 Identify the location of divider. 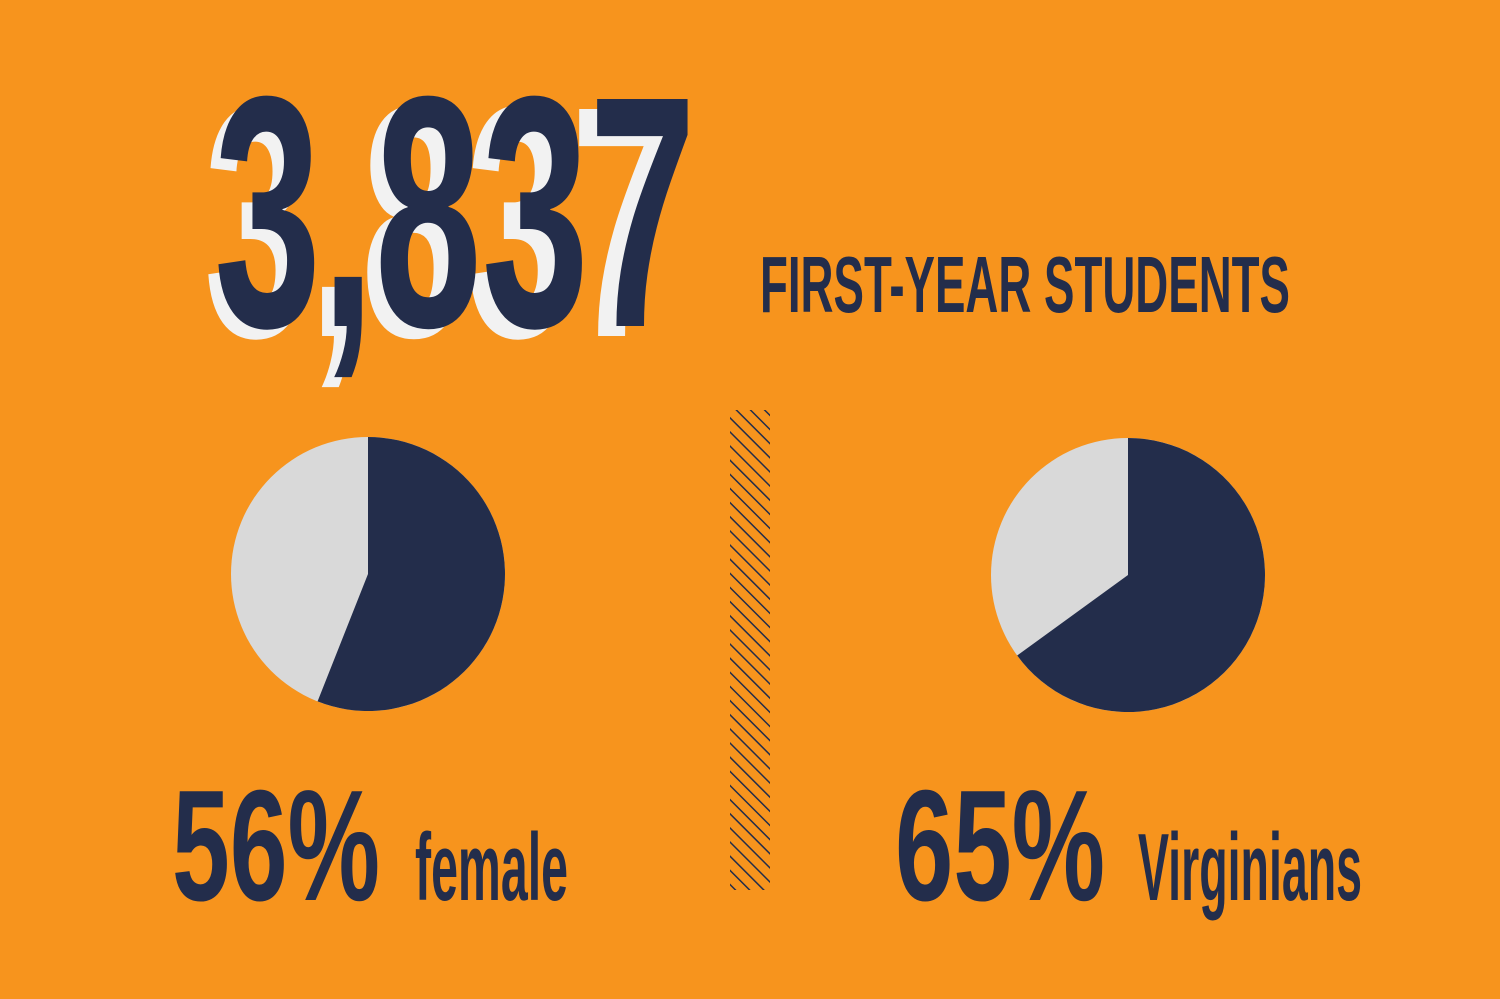
(750, 650).